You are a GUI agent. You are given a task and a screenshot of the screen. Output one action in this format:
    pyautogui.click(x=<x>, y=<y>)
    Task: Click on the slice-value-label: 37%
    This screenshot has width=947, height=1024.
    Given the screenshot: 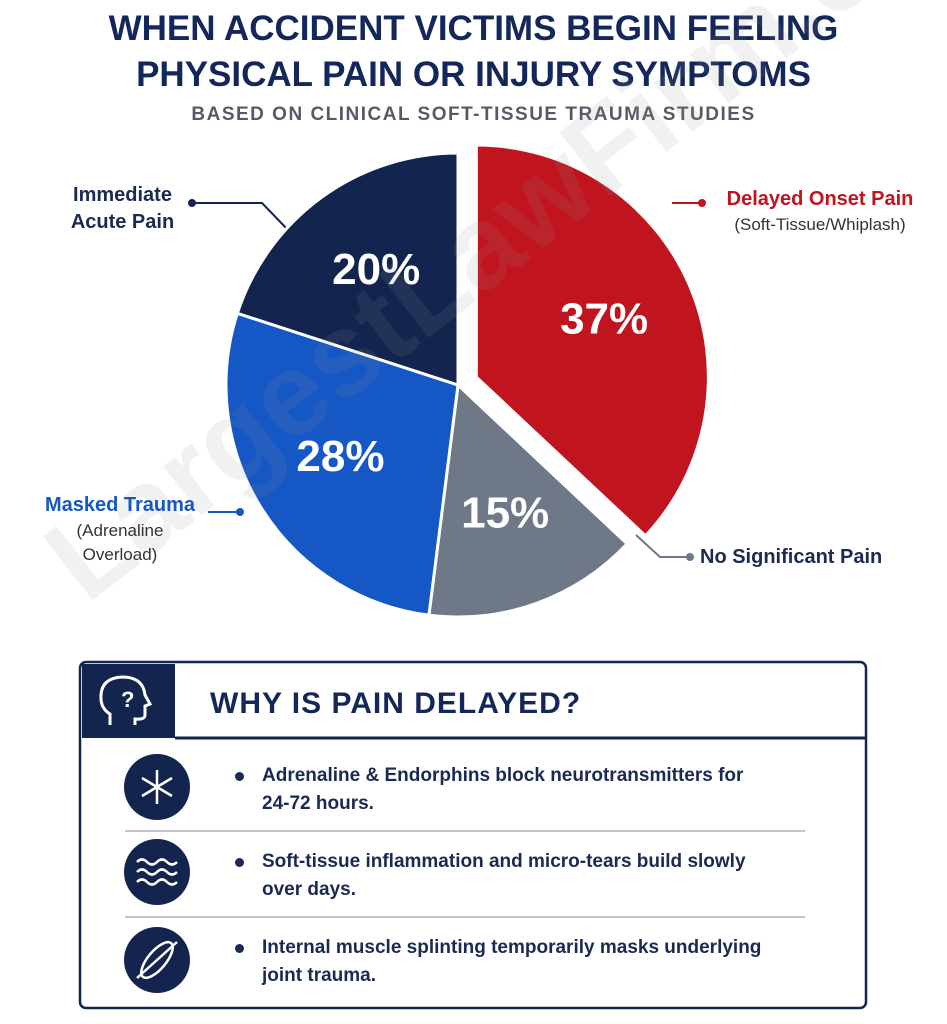 What is the action you would take?
    pyautogui.click(x=604, y=318)
    